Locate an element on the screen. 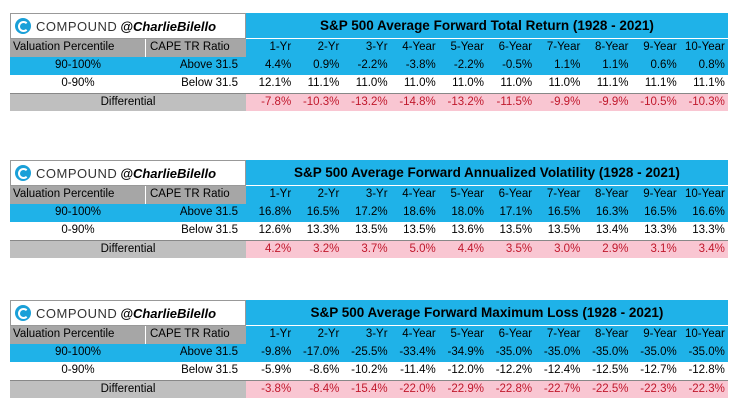  table-cell-differential: -15.4% is located at coordinates (366, 389).